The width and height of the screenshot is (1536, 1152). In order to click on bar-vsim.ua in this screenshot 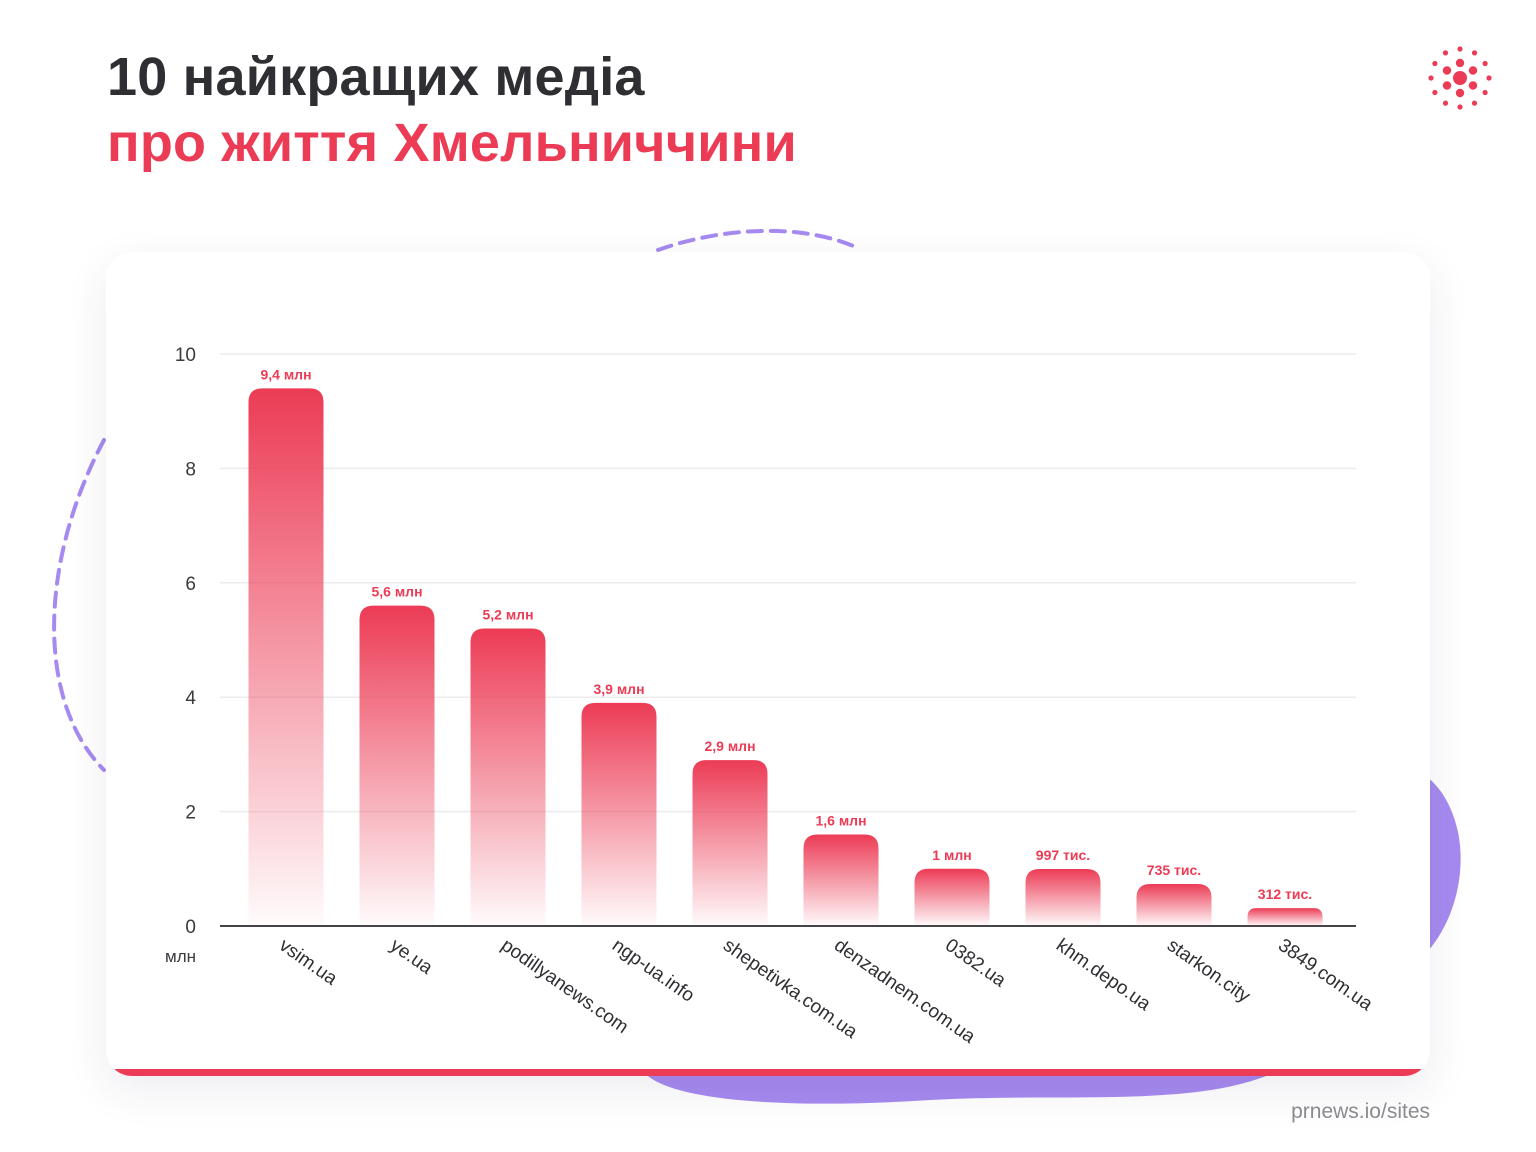, I will do `click(286, 657)`.